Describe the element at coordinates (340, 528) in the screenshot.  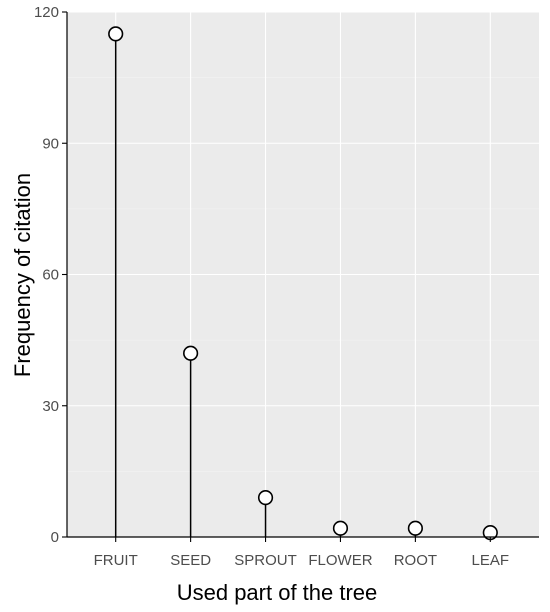
I see `lollipop-point-flower` at that location.